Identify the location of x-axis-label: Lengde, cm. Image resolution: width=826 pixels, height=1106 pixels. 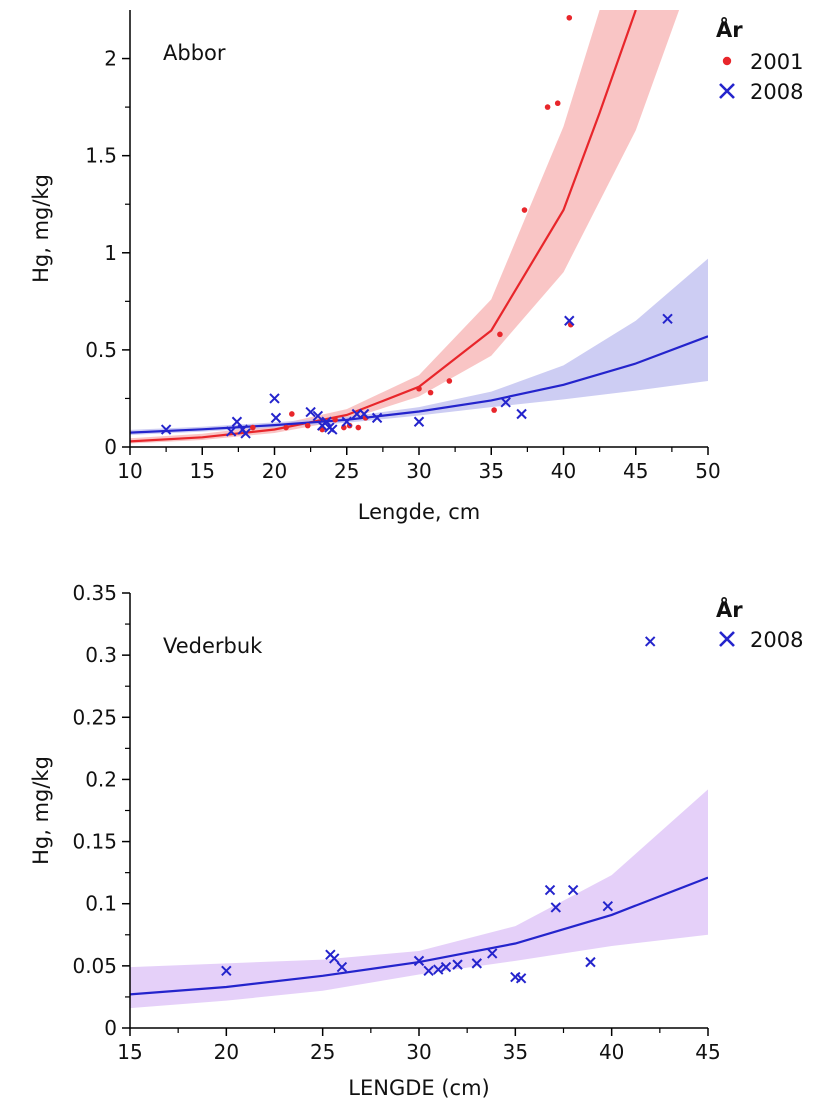
(419, 512).